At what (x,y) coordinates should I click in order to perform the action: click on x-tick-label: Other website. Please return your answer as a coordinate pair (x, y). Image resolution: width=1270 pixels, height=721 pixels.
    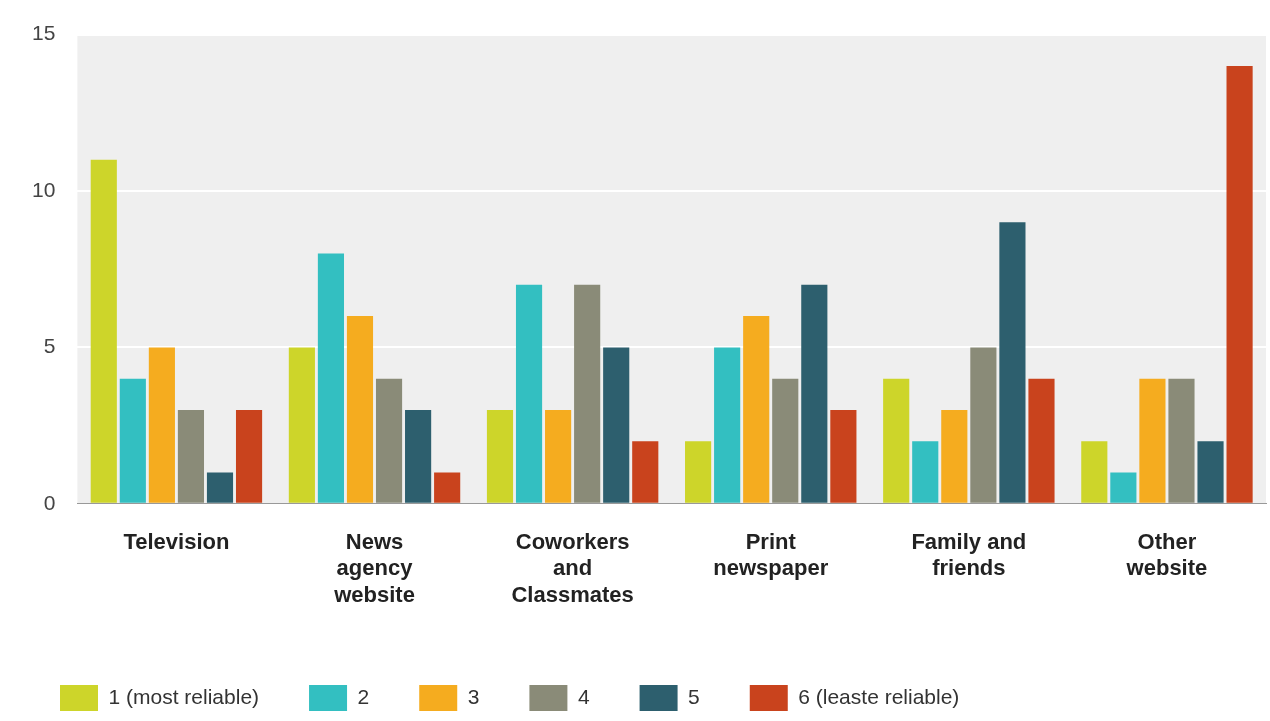
    Looking at the image, I should click on (1166, 555).